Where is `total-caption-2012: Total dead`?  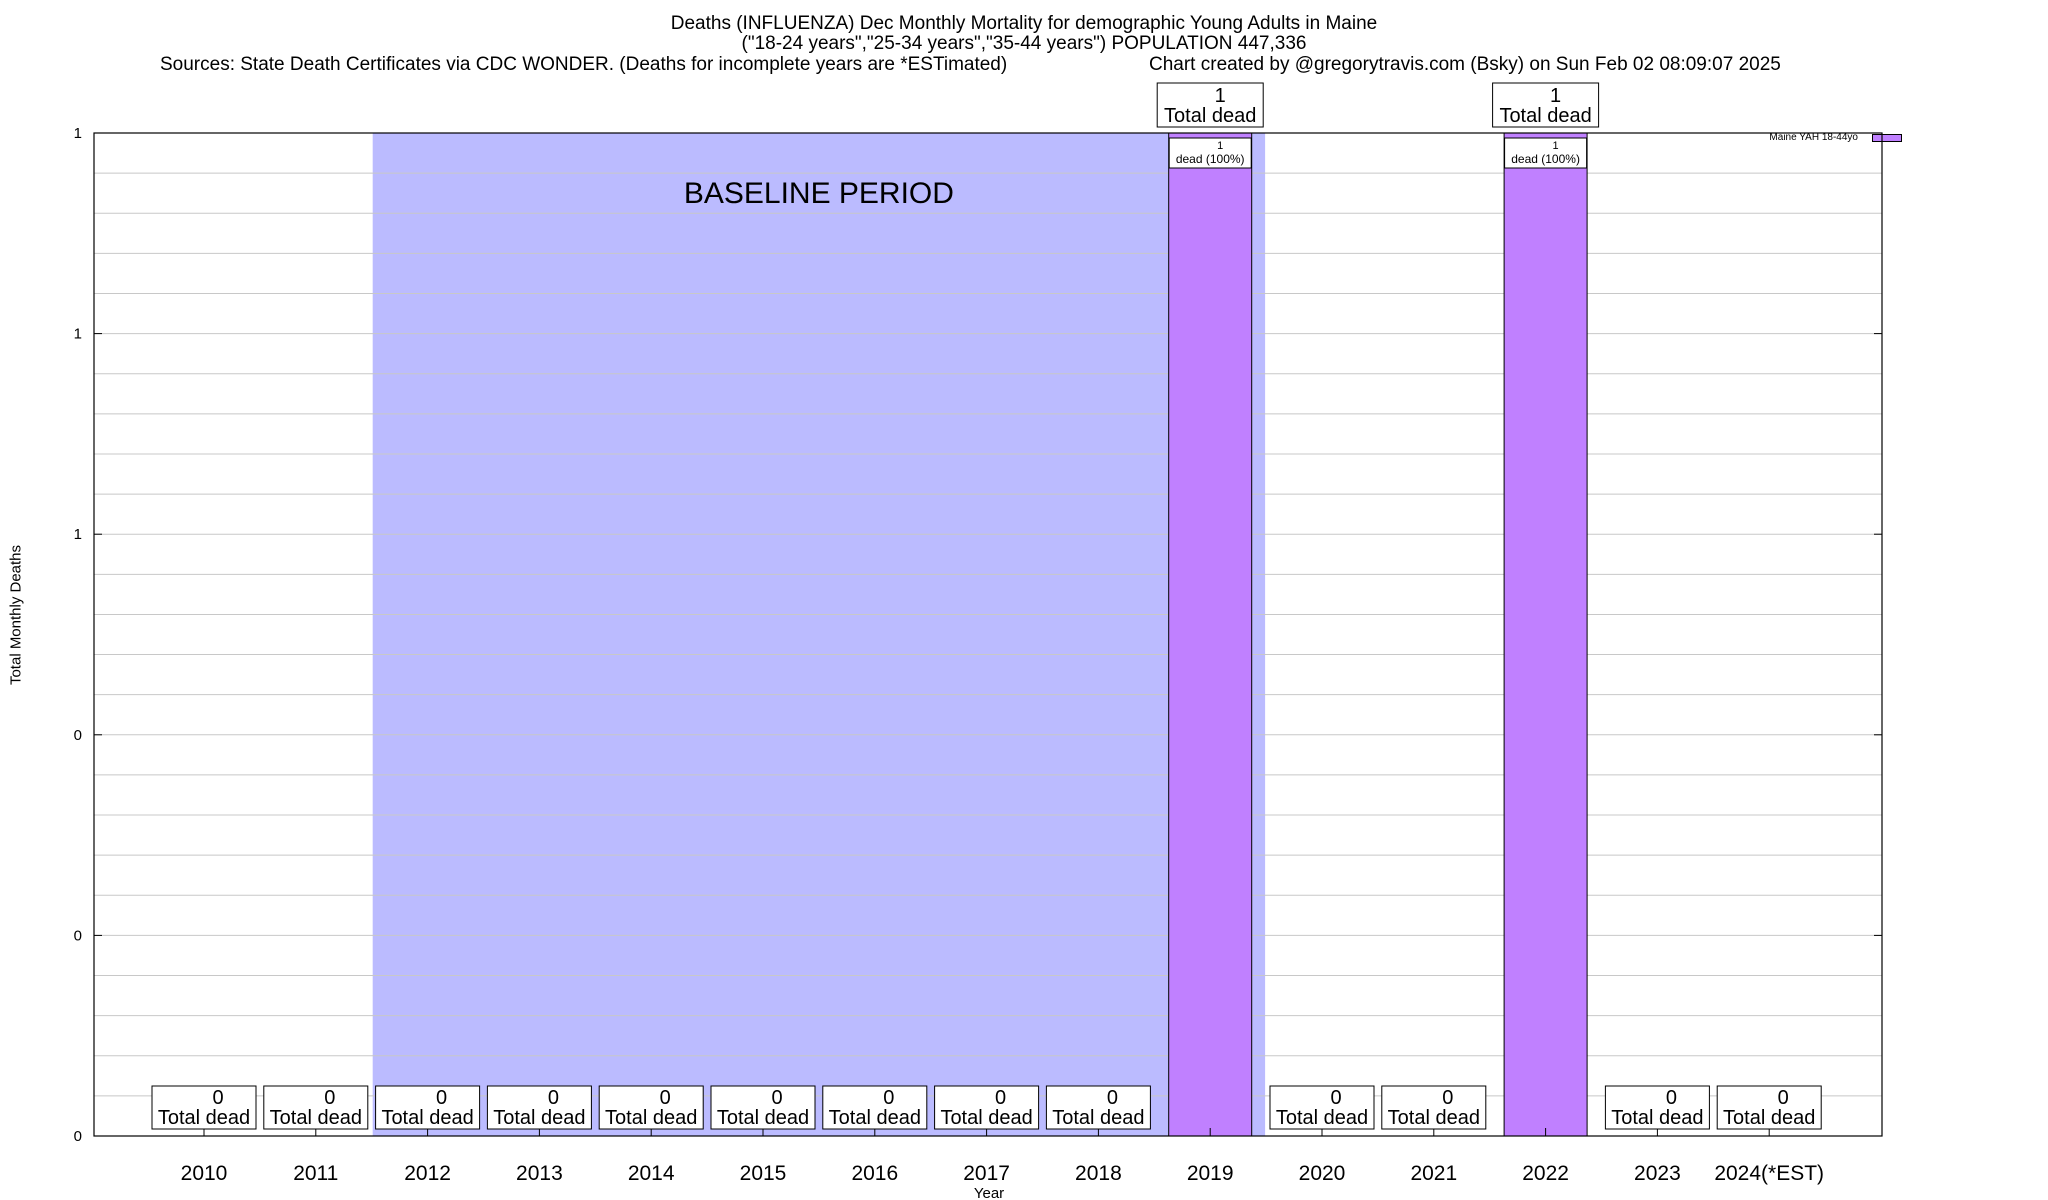 total-caption-2012: Total dead is located at coordinates (427, 1118).